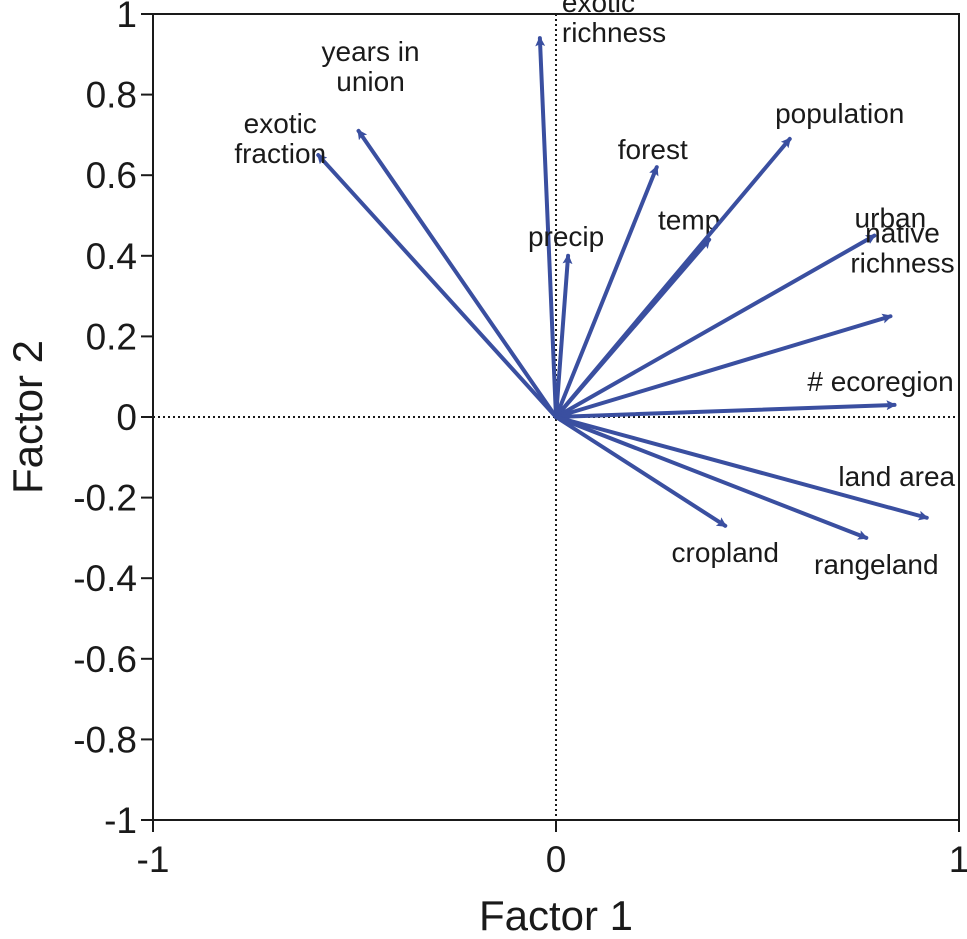 The height and width of the screenshot is (939, 967). I want to click on arrow-label: land area, so click(896, 476).